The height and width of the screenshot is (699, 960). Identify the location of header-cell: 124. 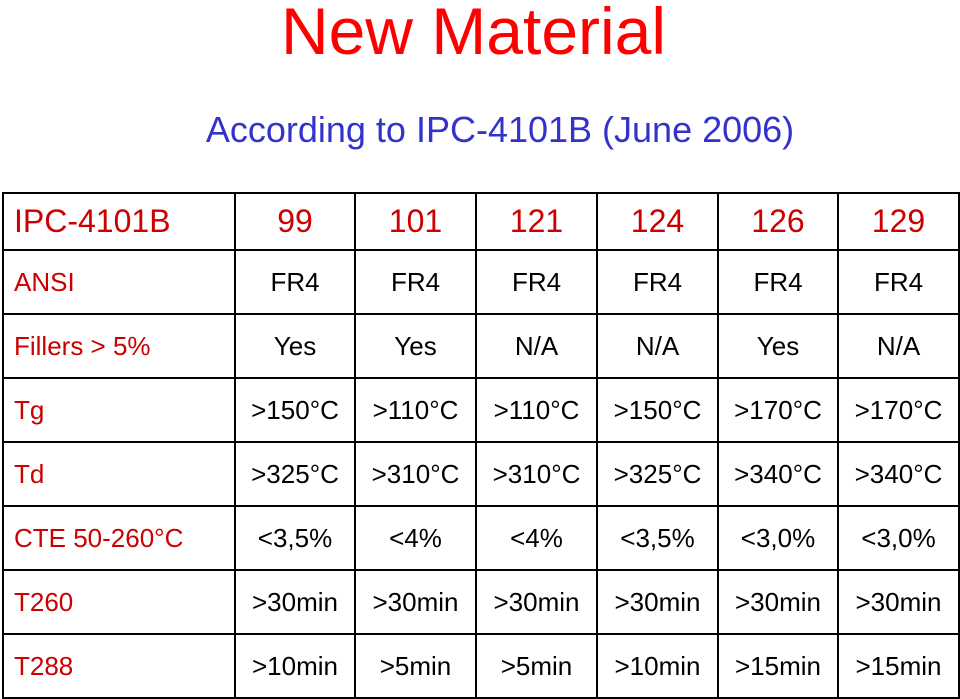
(657, 221).